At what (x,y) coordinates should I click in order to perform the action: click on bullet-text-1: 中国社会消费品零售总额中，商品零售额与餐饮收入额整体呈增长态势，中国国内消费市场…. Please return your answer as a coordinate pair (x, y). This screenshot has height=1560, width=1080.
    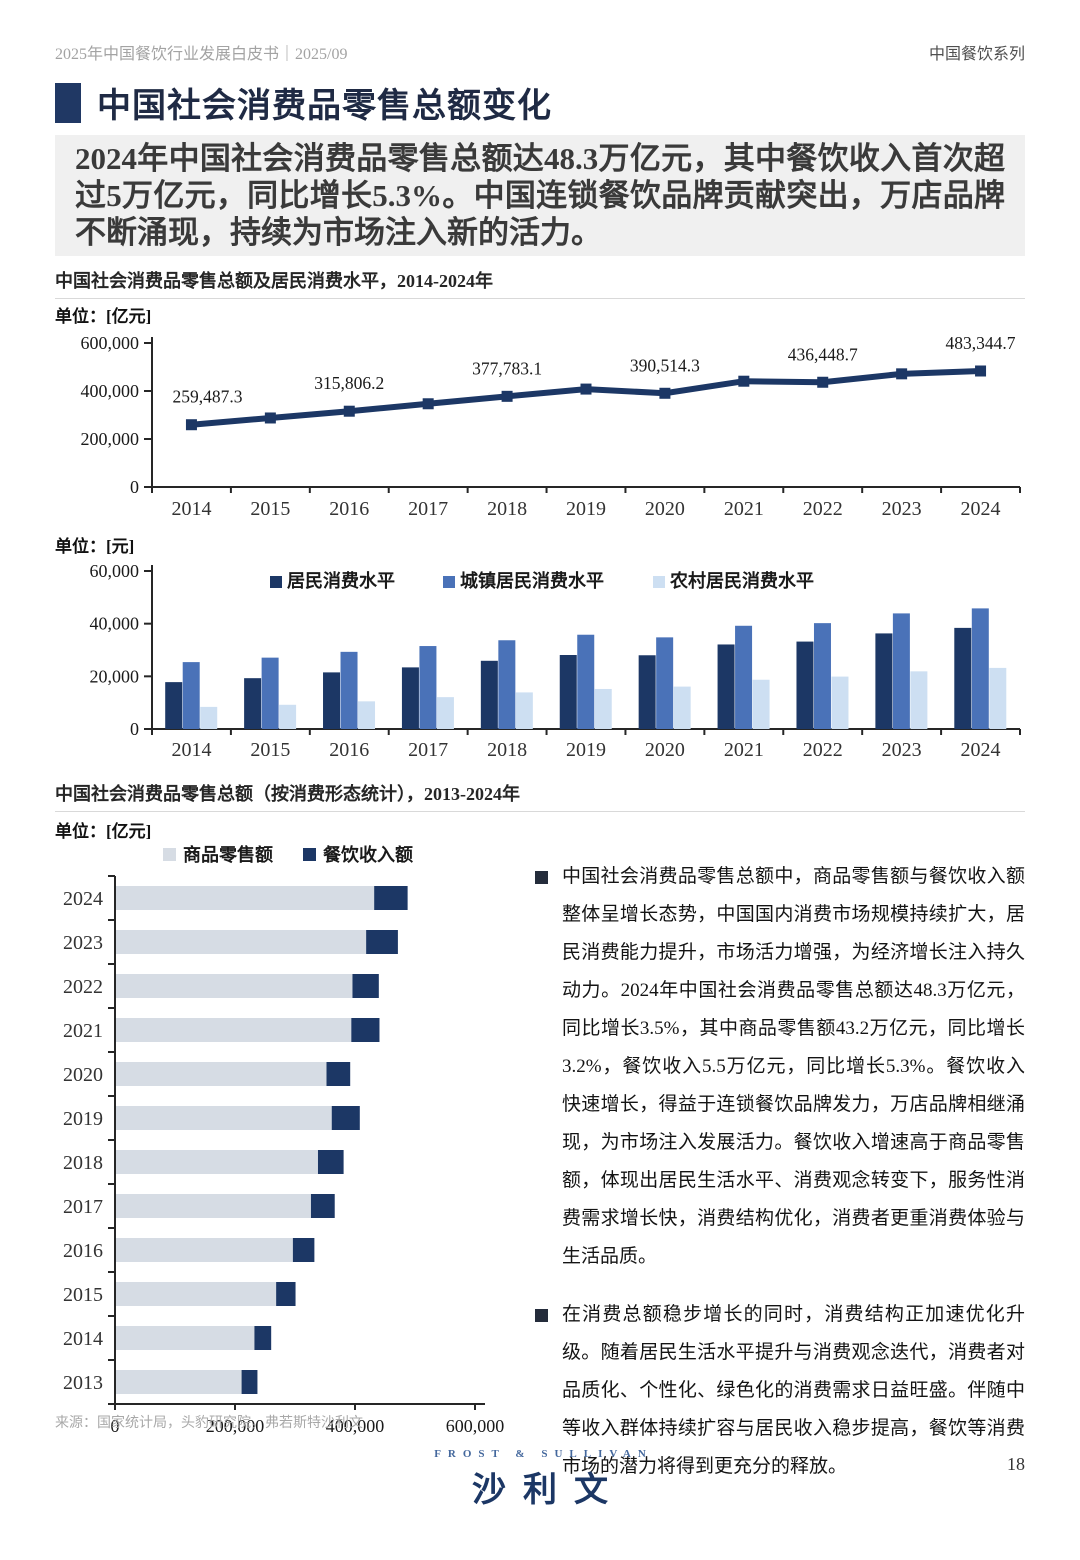
    Looking at the image, I should click on (793, 1066).